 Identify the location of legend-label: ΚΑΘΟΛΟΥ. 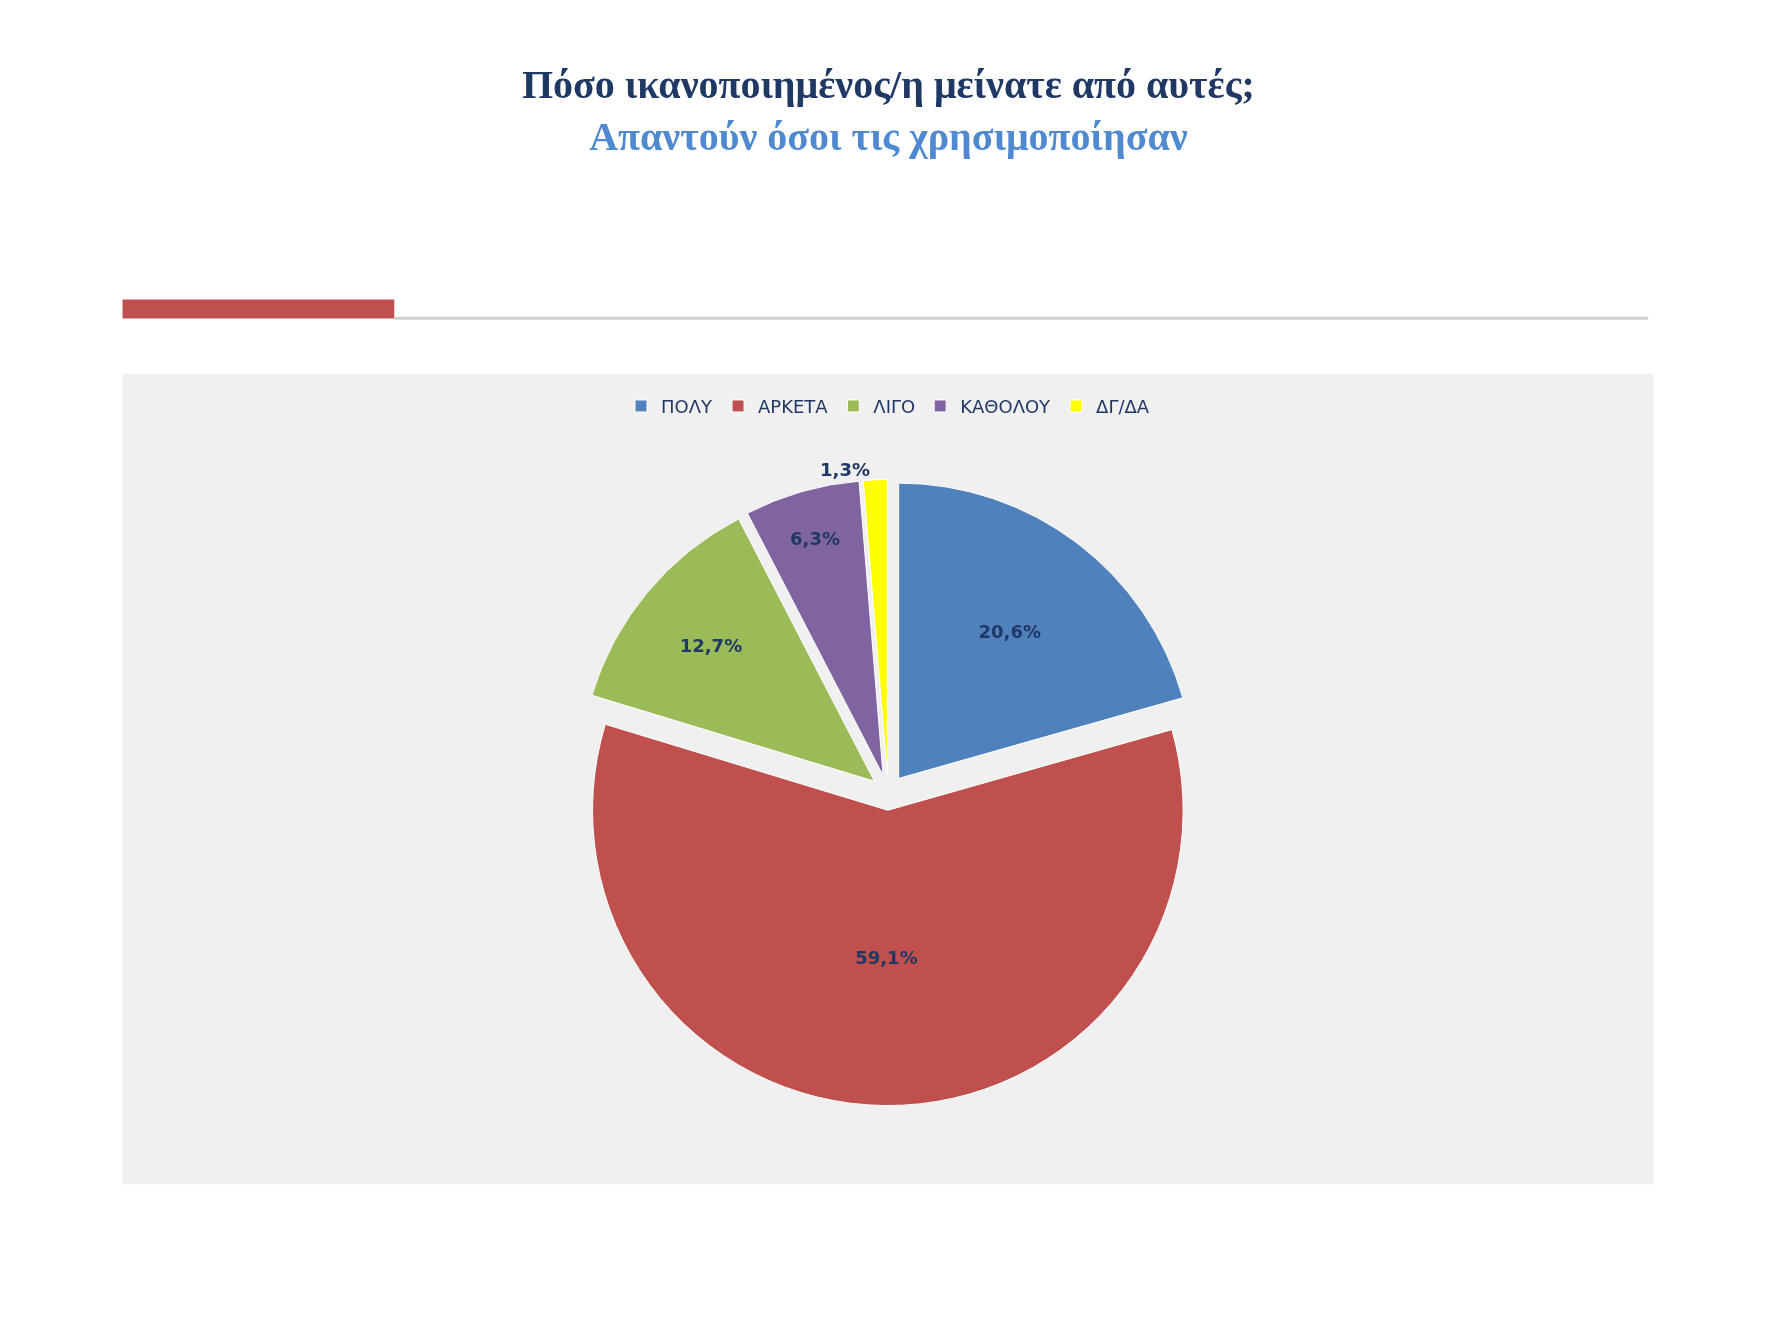
(1006, 406).